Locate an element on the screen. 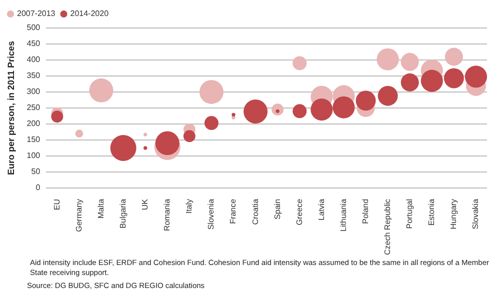  x-tick-label: Spain is located at coordinates (277, 209).